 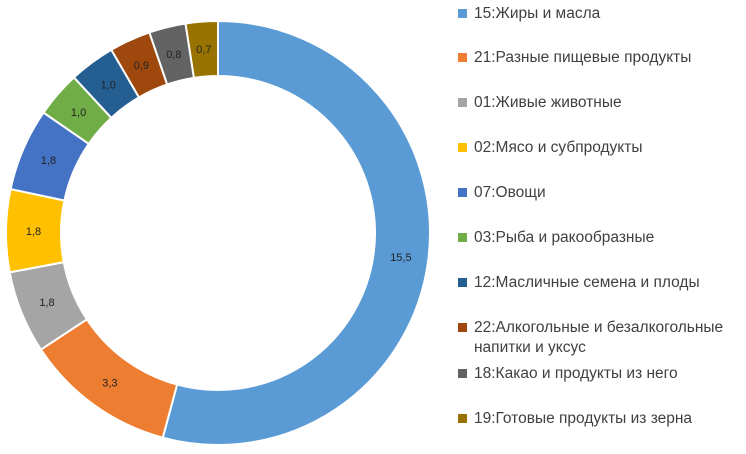 I want to click on slice-value-label-0: 15,5, so click(x=400, y=258).